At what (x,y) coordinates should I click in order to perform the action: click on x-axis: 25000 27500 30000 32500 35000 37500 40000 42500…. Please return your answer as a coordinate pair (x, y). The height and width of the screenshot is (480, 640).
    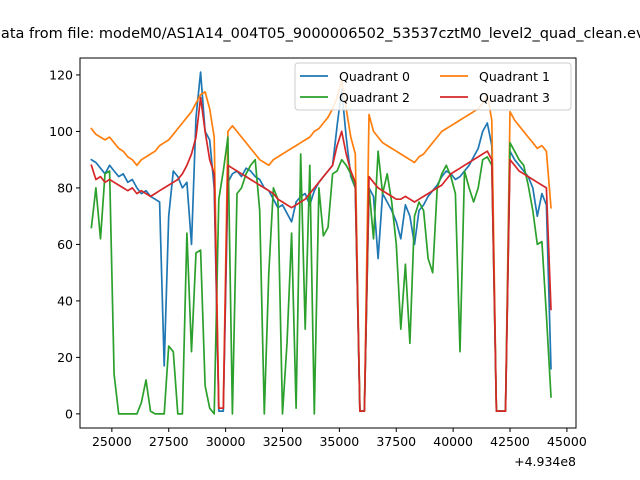
    Looking at the image, I should click on (339, 438).